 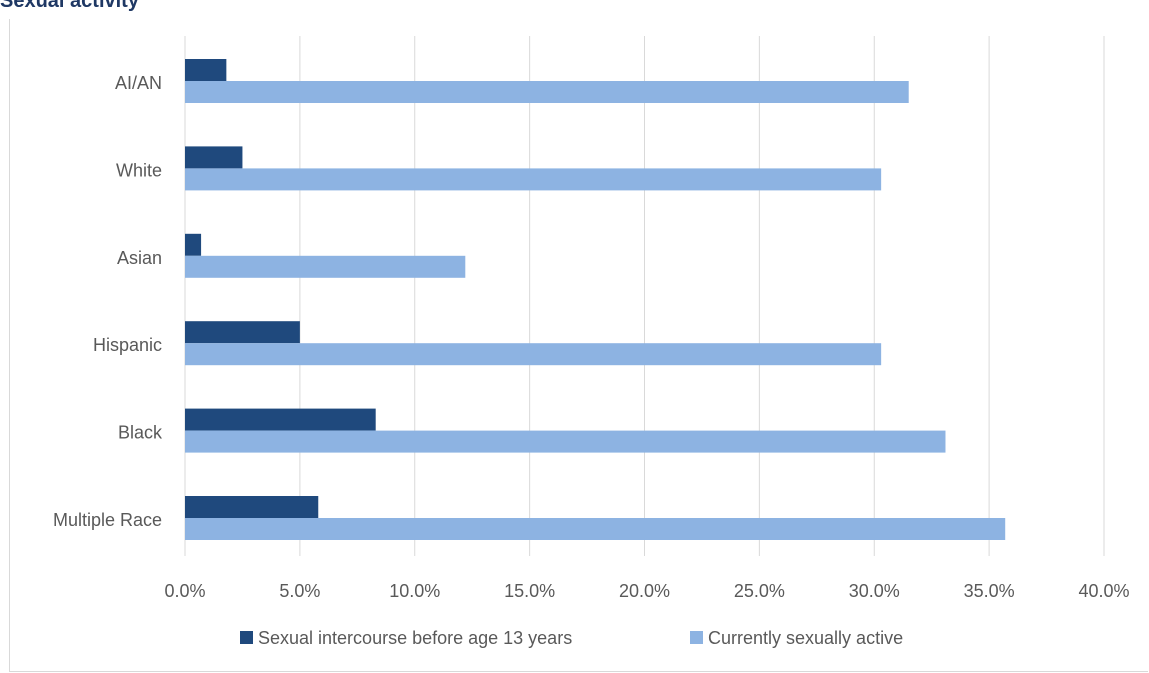 I want to click on category-label: Hispanic, so click(x=127, y=345).